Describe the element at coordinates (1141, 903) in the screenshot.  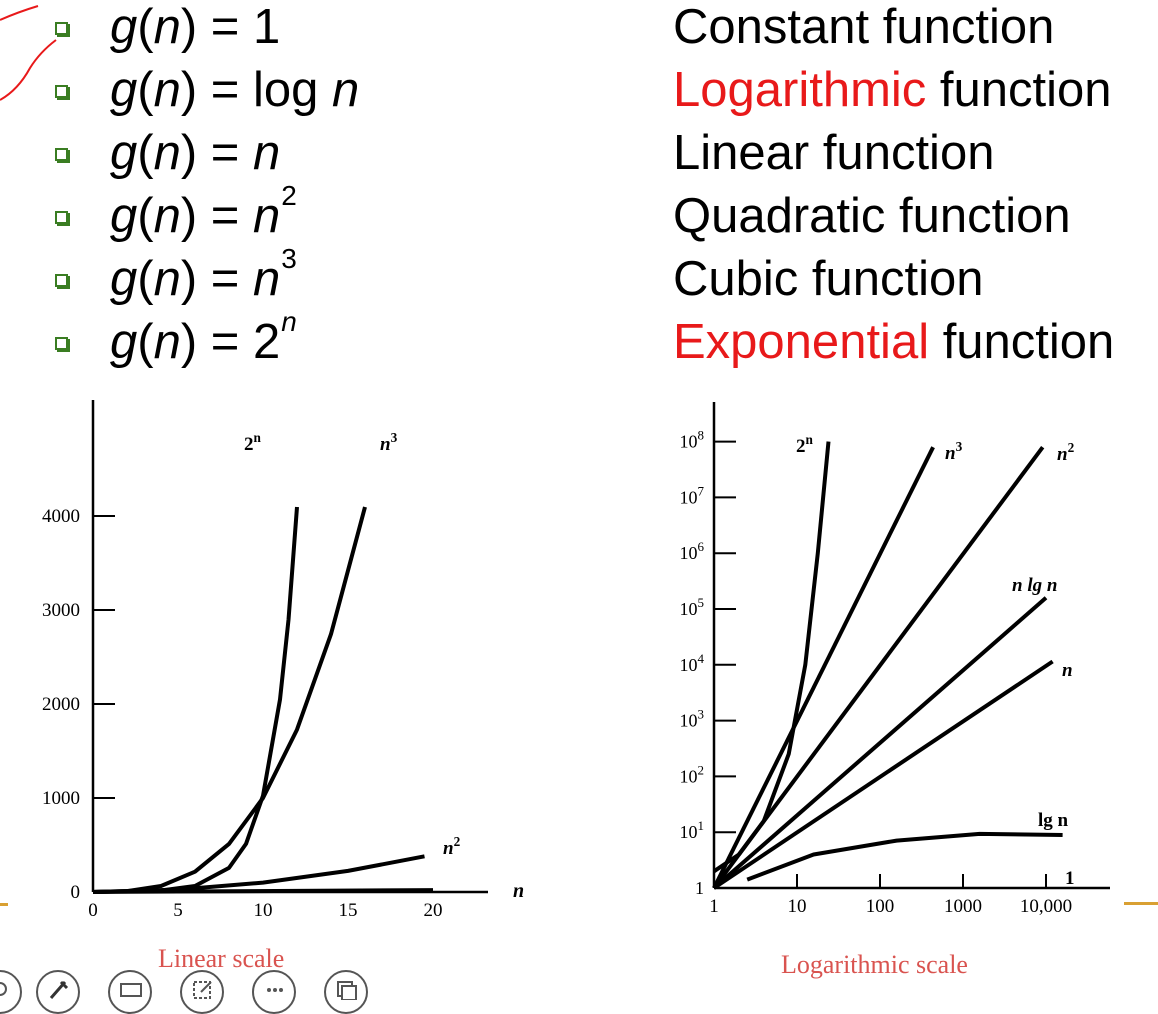
I see `slide-accent-line-right` at that location.